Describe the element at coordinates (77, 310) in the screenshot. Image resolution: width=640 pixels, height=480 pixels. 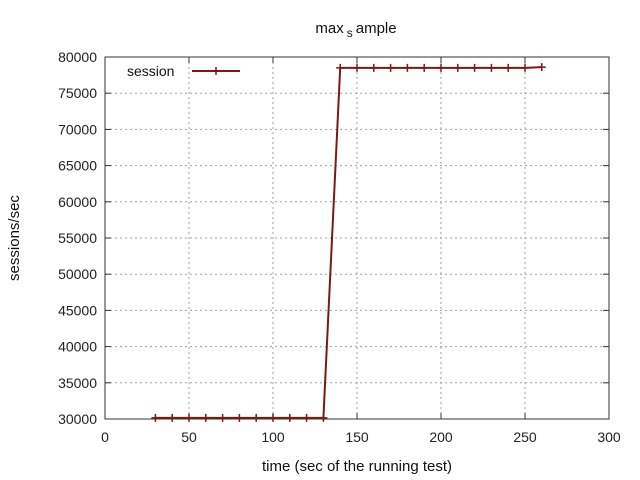
I see `y-tick-label: 45000` at that location.